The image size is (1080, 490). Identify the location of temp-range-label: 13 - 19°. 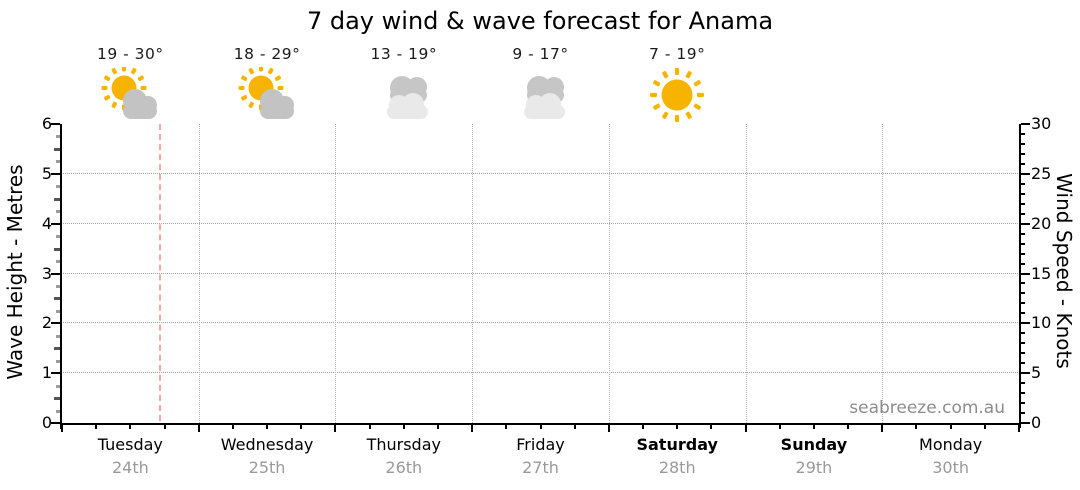
(404, 54).